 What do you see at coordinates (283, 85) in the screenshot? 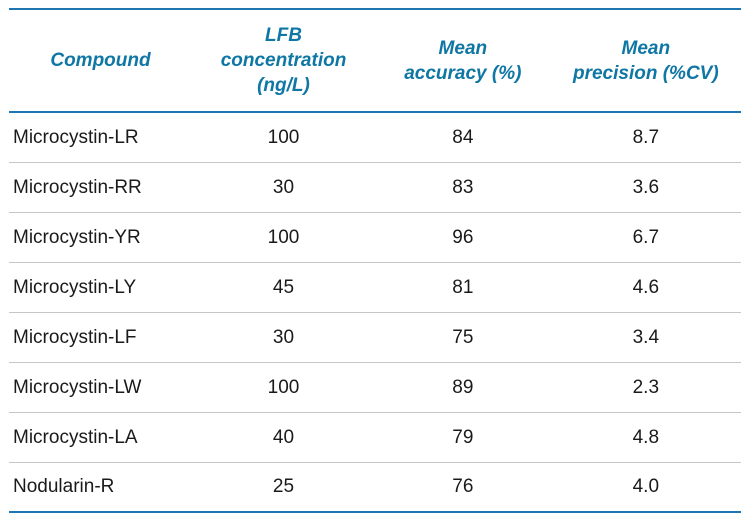
I see `header-line: (ng/L)` at bounding box center [283, 85].